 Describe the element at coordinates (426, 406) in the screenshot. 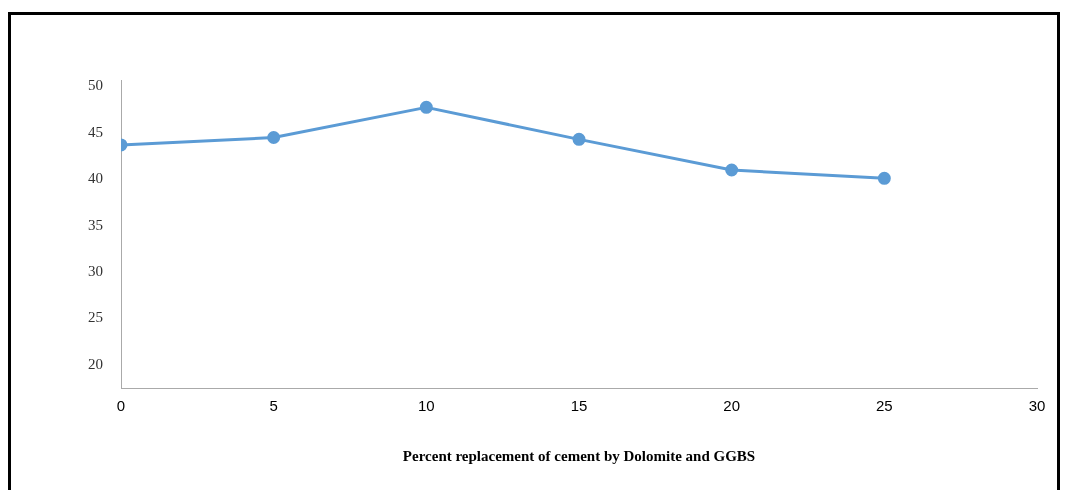

I see `x-tick-label: 10` at that location.